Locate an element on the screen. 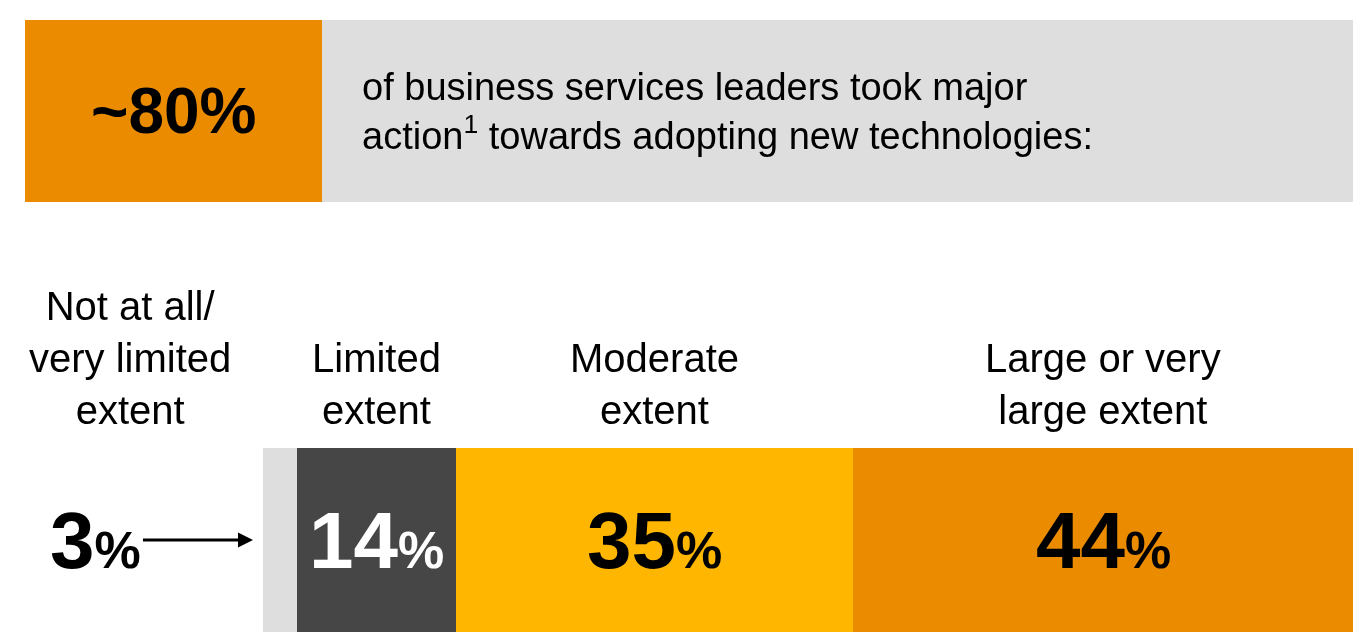 This screenshot has height=632, width=1353. data-label: 14% is located at coordinates (377, 540).